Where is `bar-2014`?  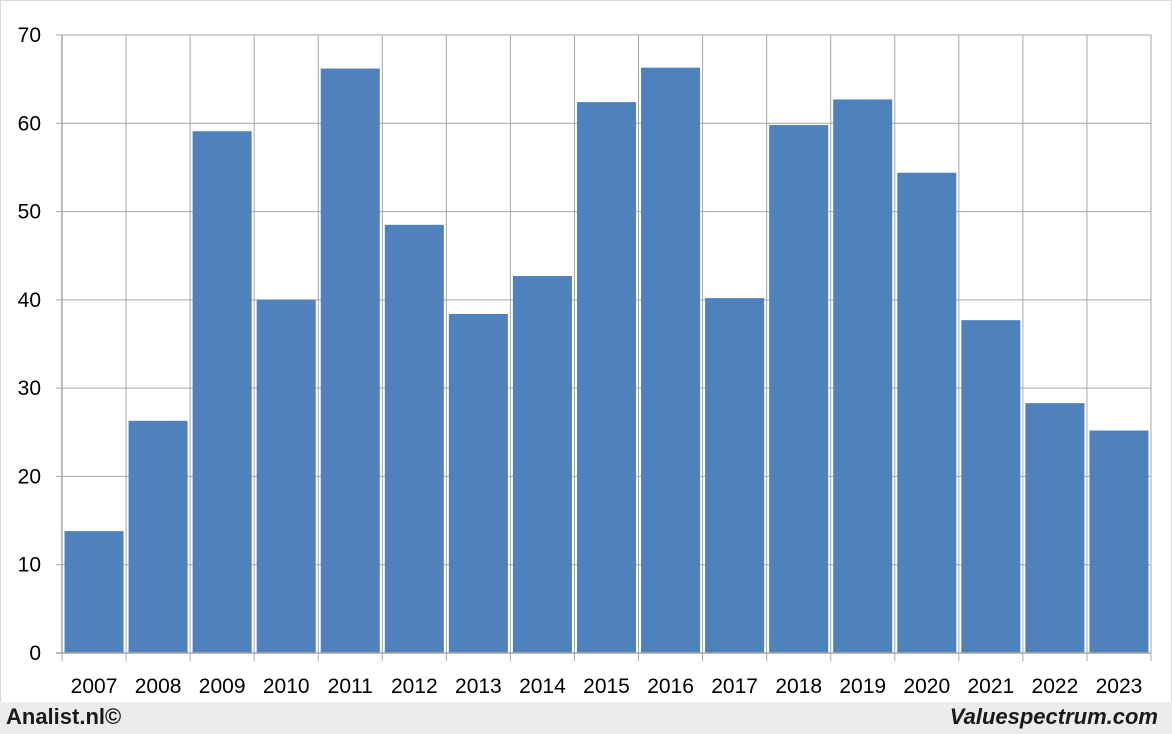 bar-2014 is located at coordinates (542, 464).